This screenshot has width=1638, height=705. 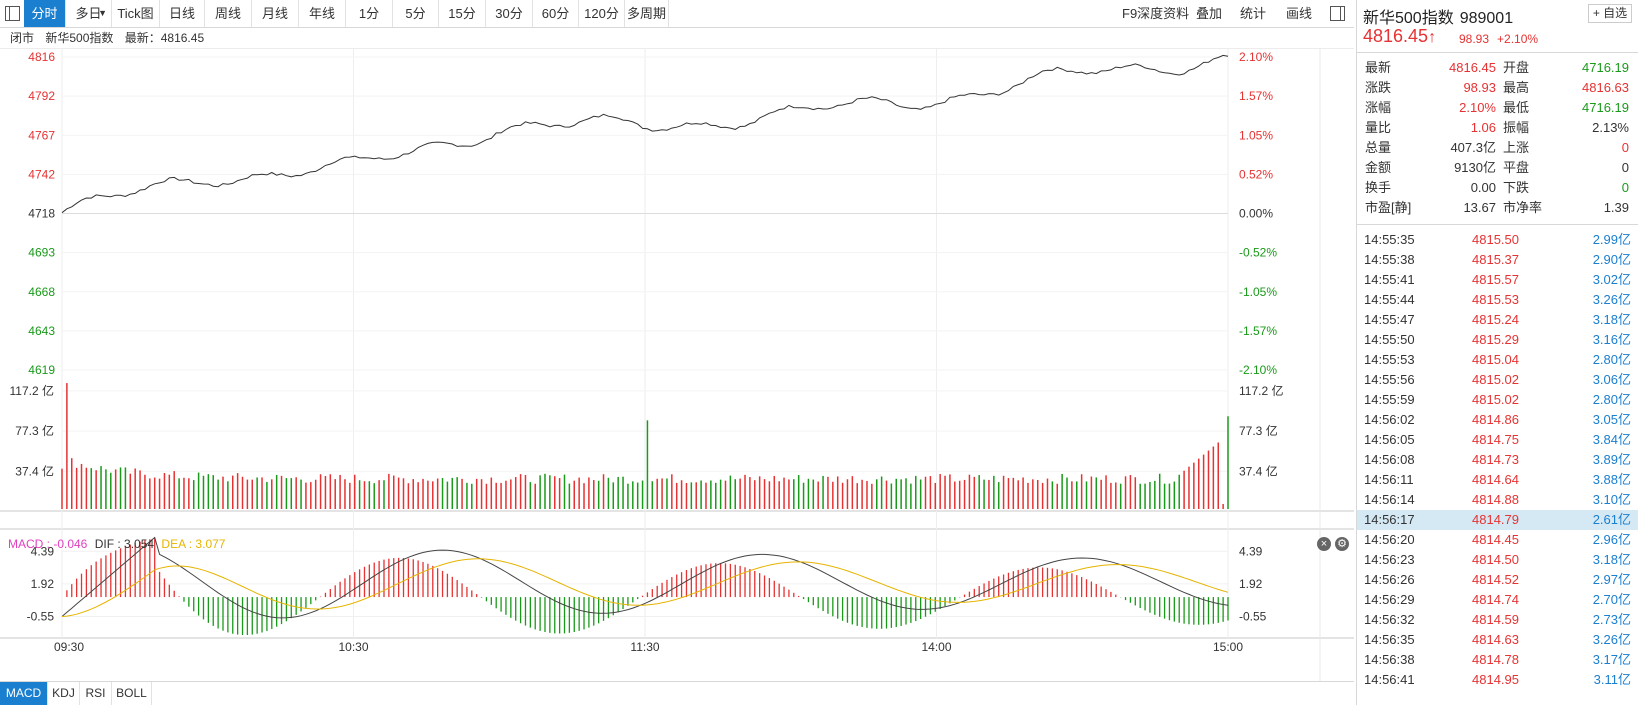 I want to click on tab-weekly: 周线, so click(x=228, y=13).